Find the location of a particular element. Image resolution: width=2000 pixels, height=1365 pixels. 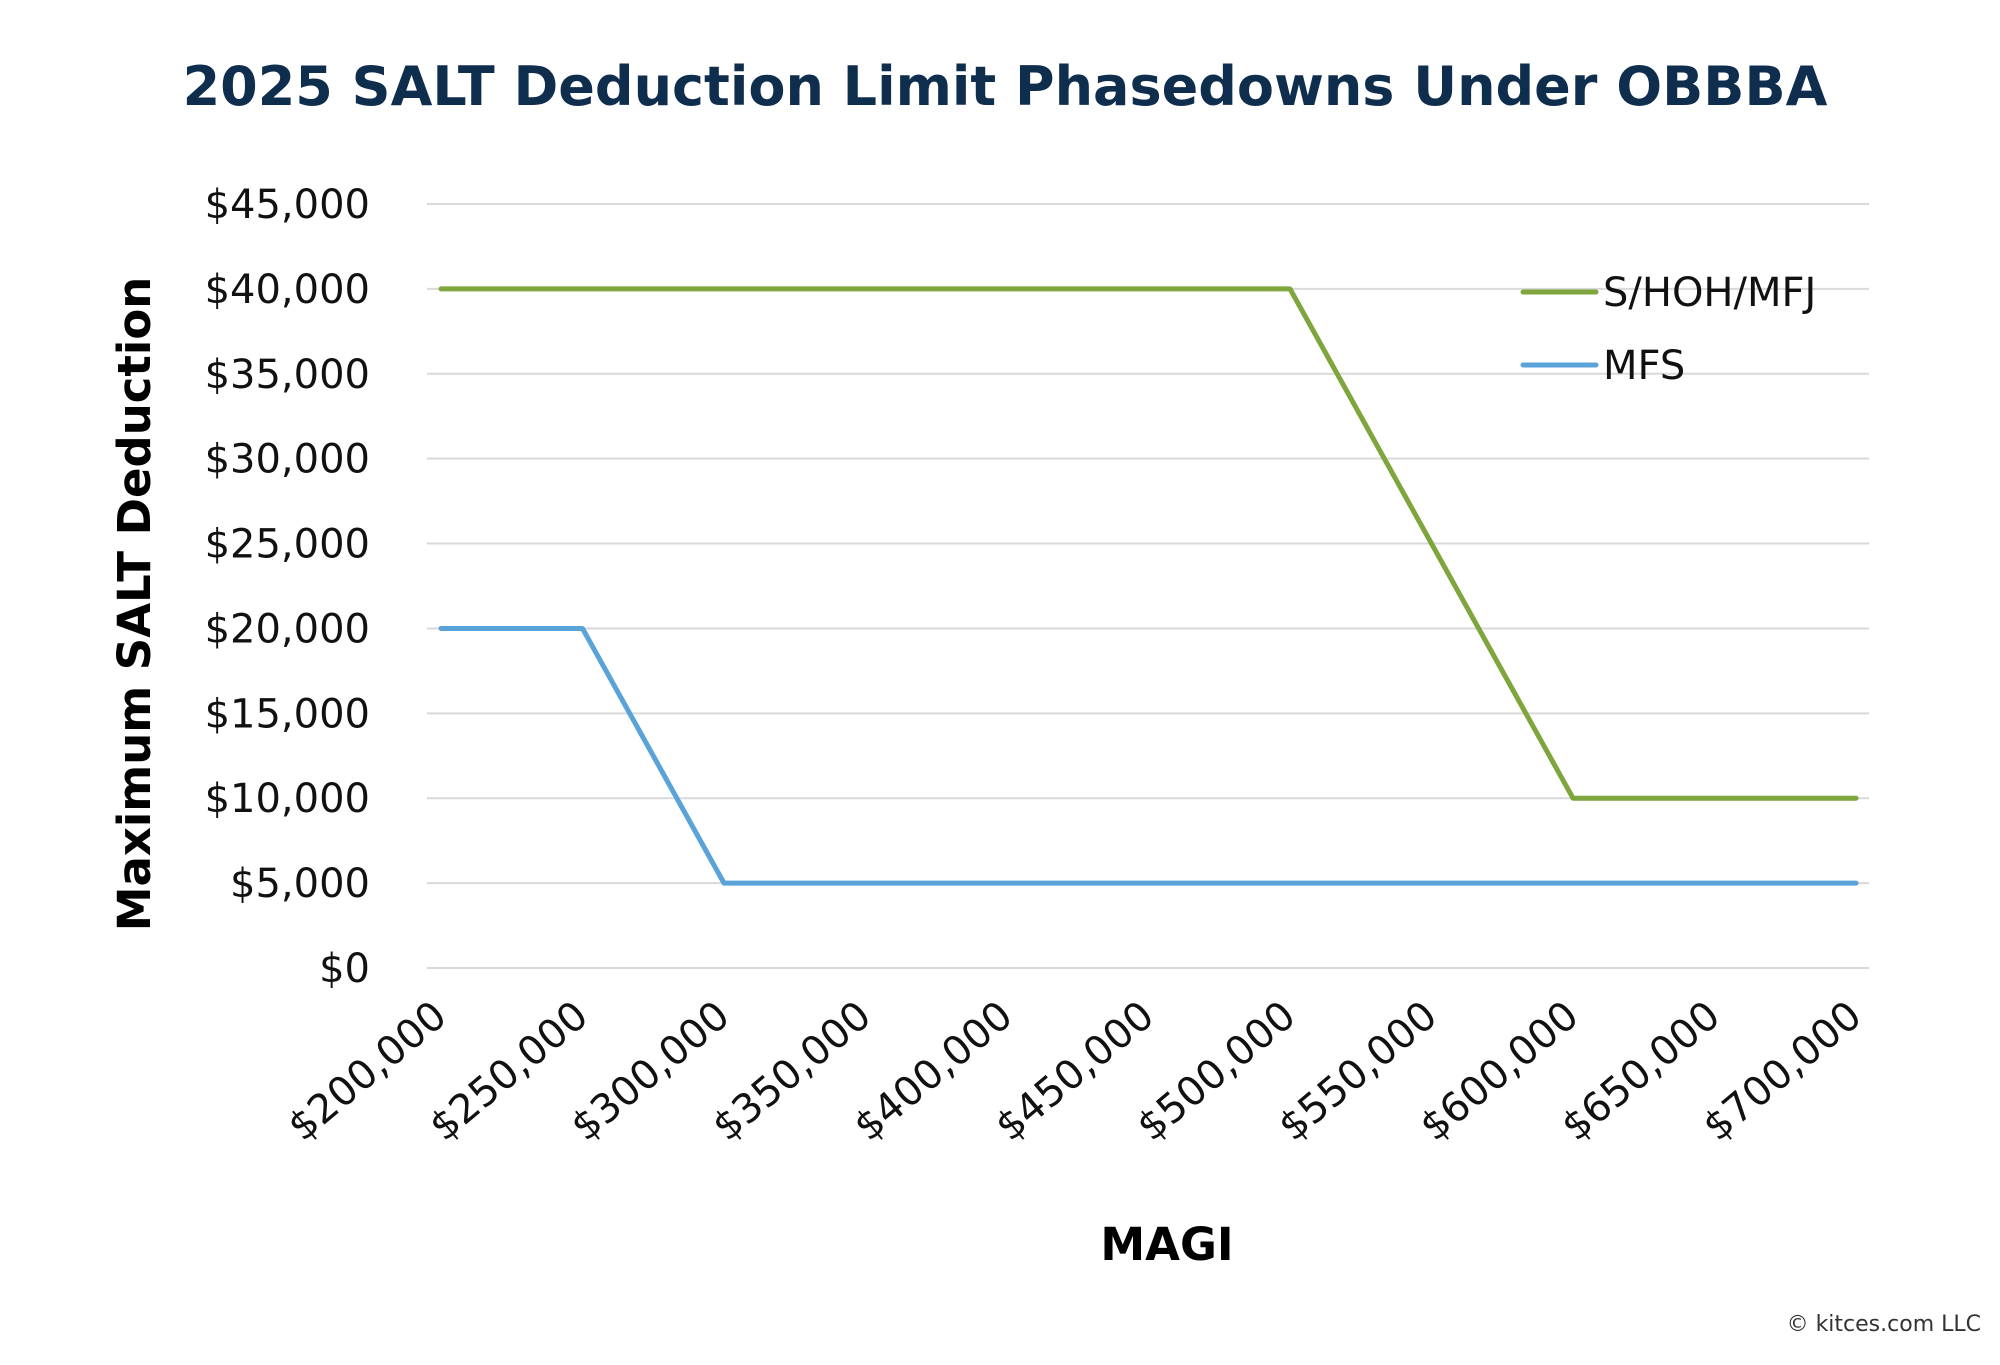

y-tick-label: $10,000 is located at coordinates (287, 799).